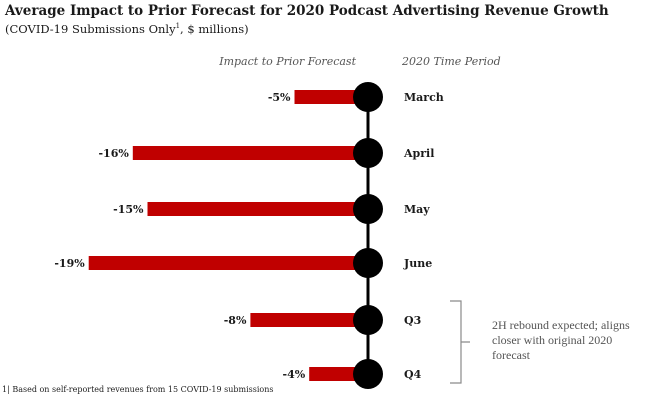 The width and height of the screenshot is (655, 401). I want to click on value-label-q4: -4%, so click(294, 374).